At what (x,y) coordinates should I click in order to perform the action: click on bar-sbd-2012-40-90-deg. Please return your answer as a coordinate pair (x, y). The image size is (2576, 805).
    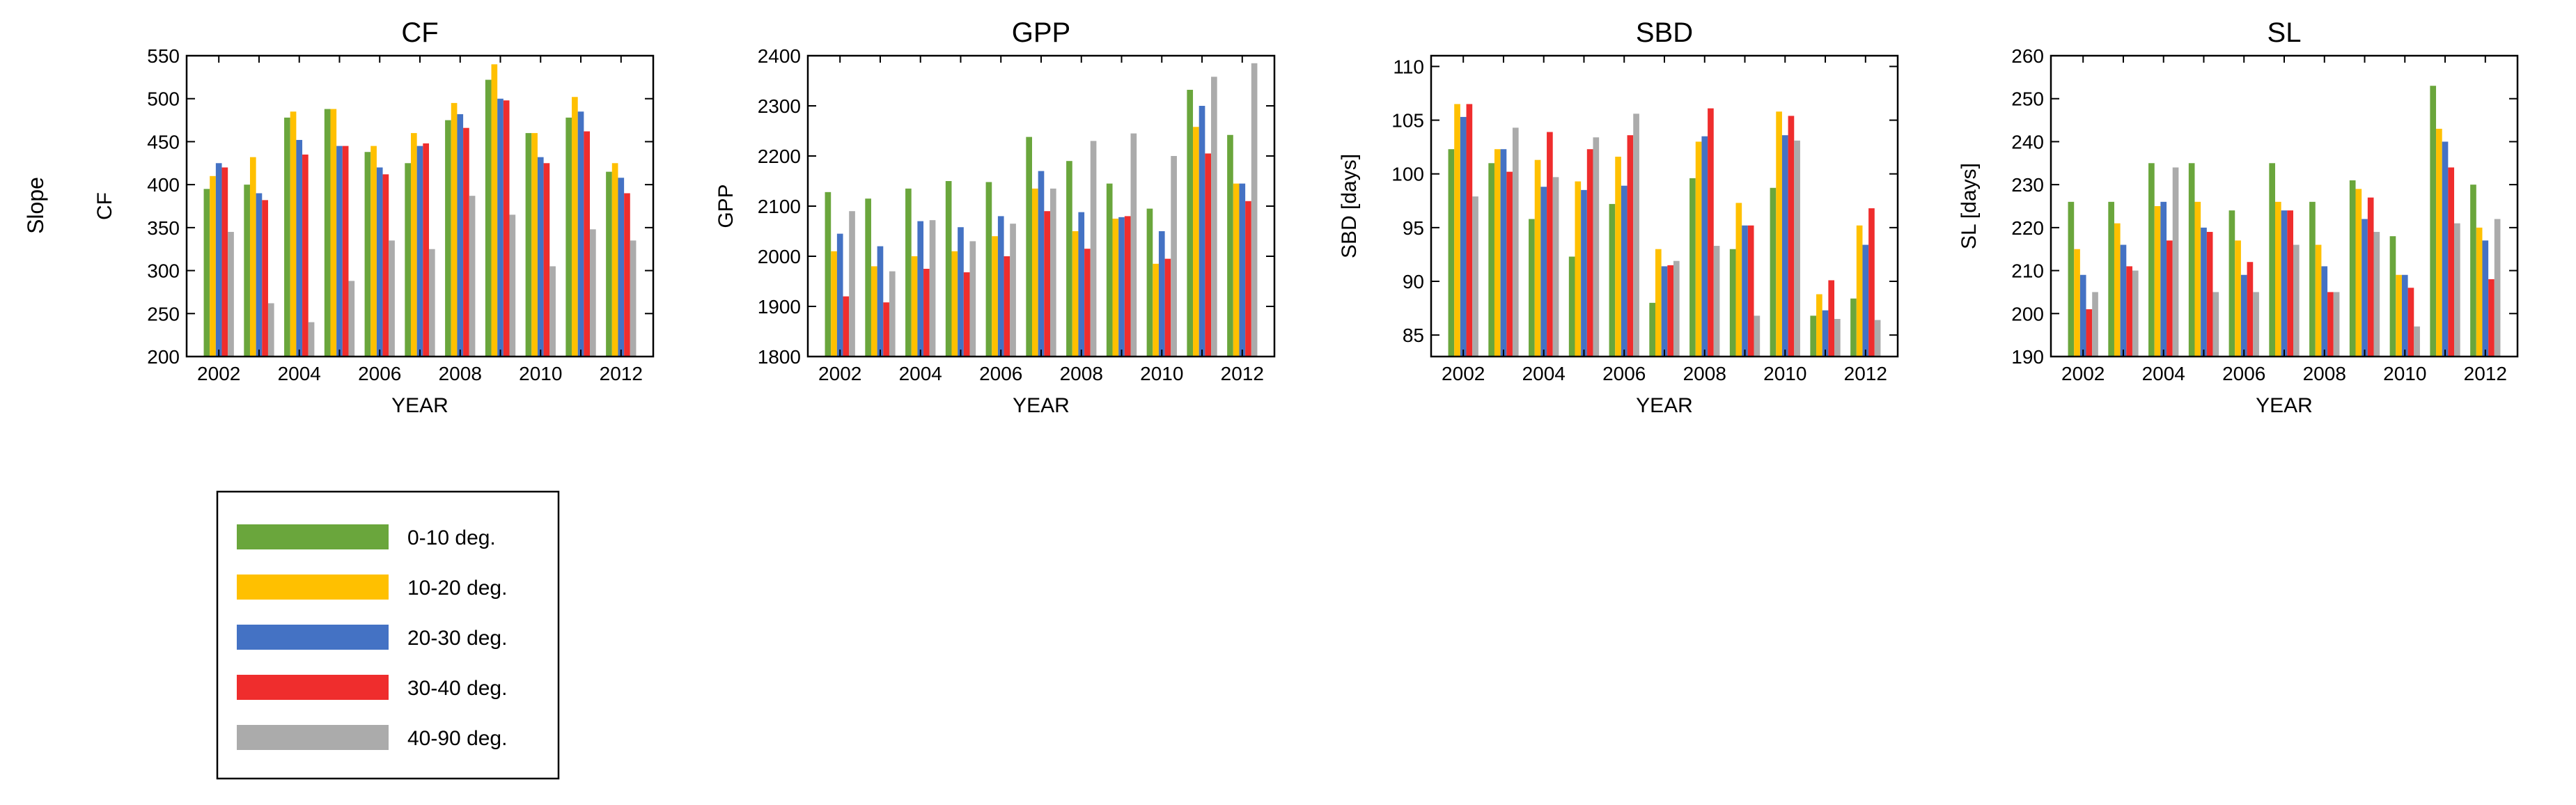
    Looking at the image, I should click on (1878, 338).